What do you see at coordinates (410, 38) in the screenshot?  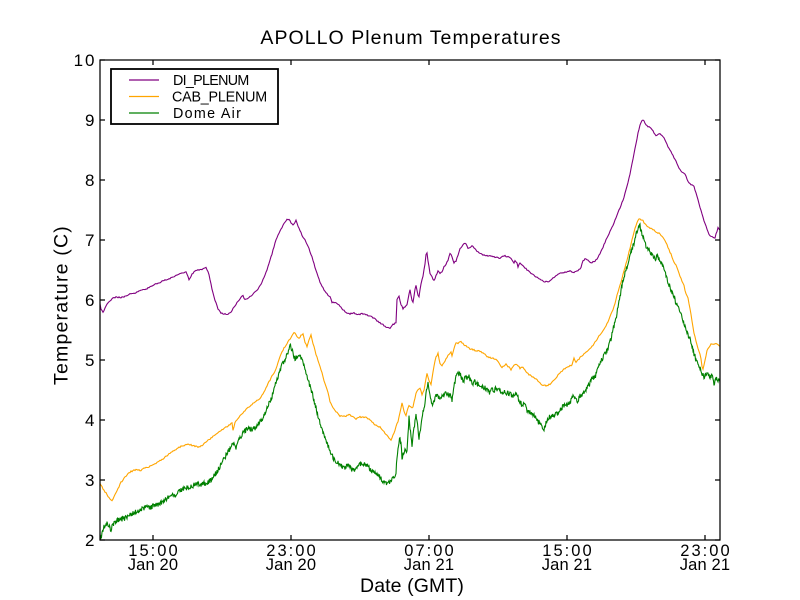 I see `svg-text: APOLLO Plenum Temperatures` at bounding box center [410, 38].